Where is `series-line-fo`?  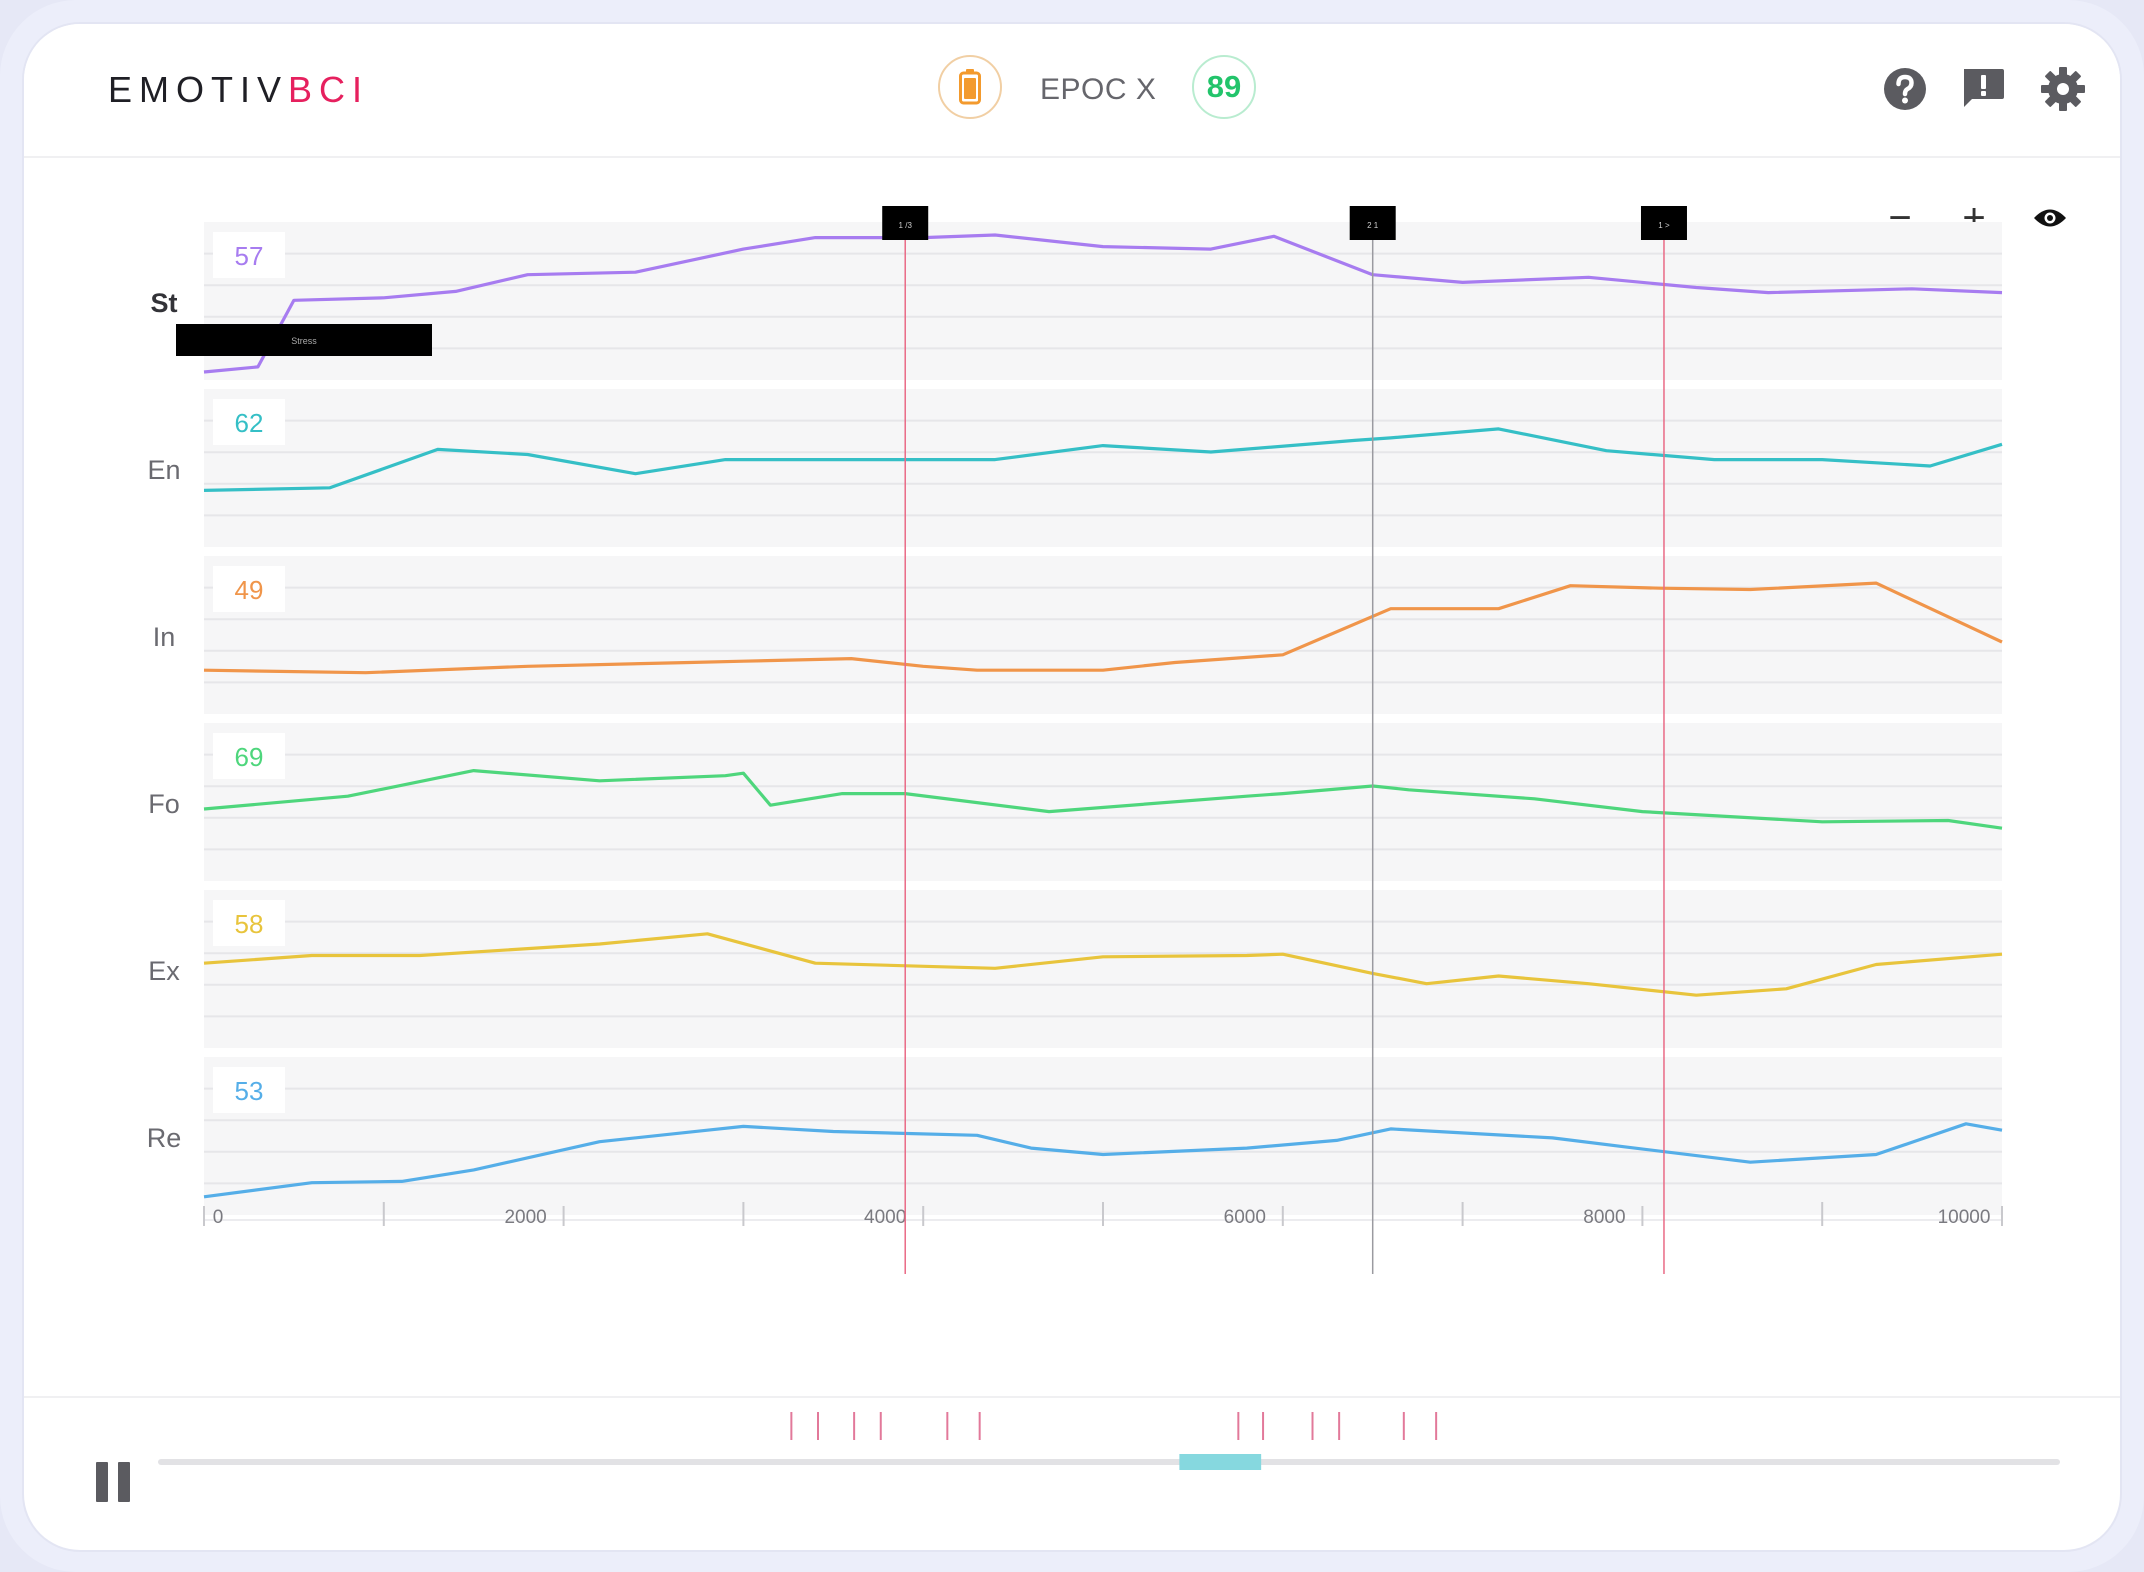 series-line-fo is located at coordinates (1103, 799).